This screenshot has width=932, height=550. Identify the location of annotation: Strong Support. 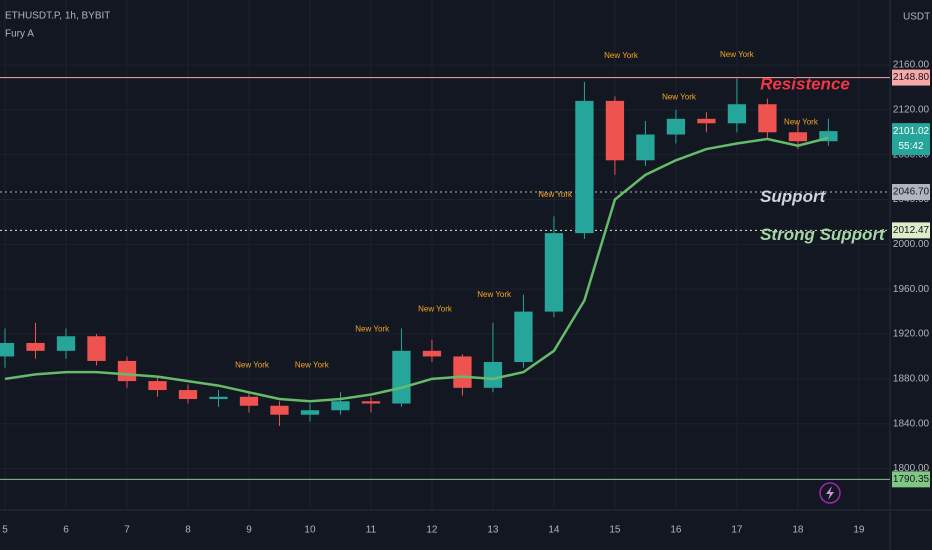
(823, 234).